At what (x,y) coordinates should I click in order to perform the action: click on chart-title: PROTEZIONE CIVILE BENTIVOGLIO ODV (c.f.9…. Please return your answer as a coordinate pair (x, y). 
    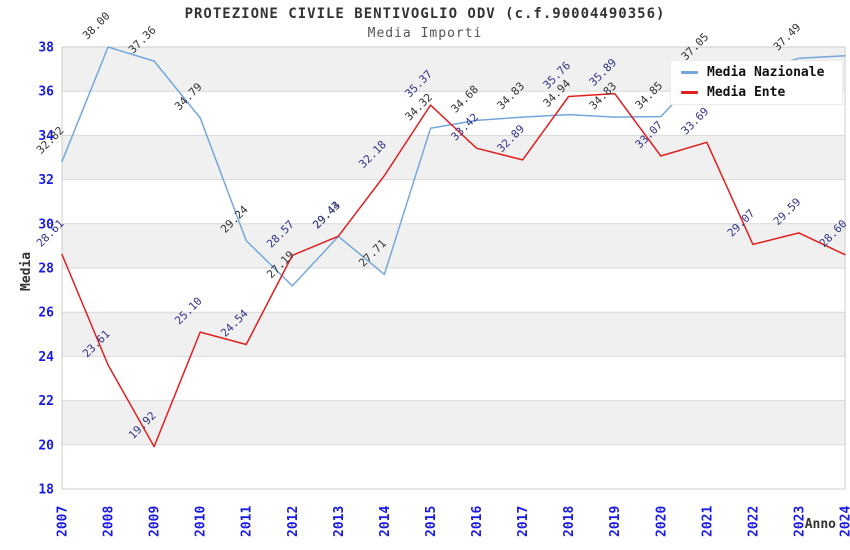
    Looking at the image, I should click on (425, 14).